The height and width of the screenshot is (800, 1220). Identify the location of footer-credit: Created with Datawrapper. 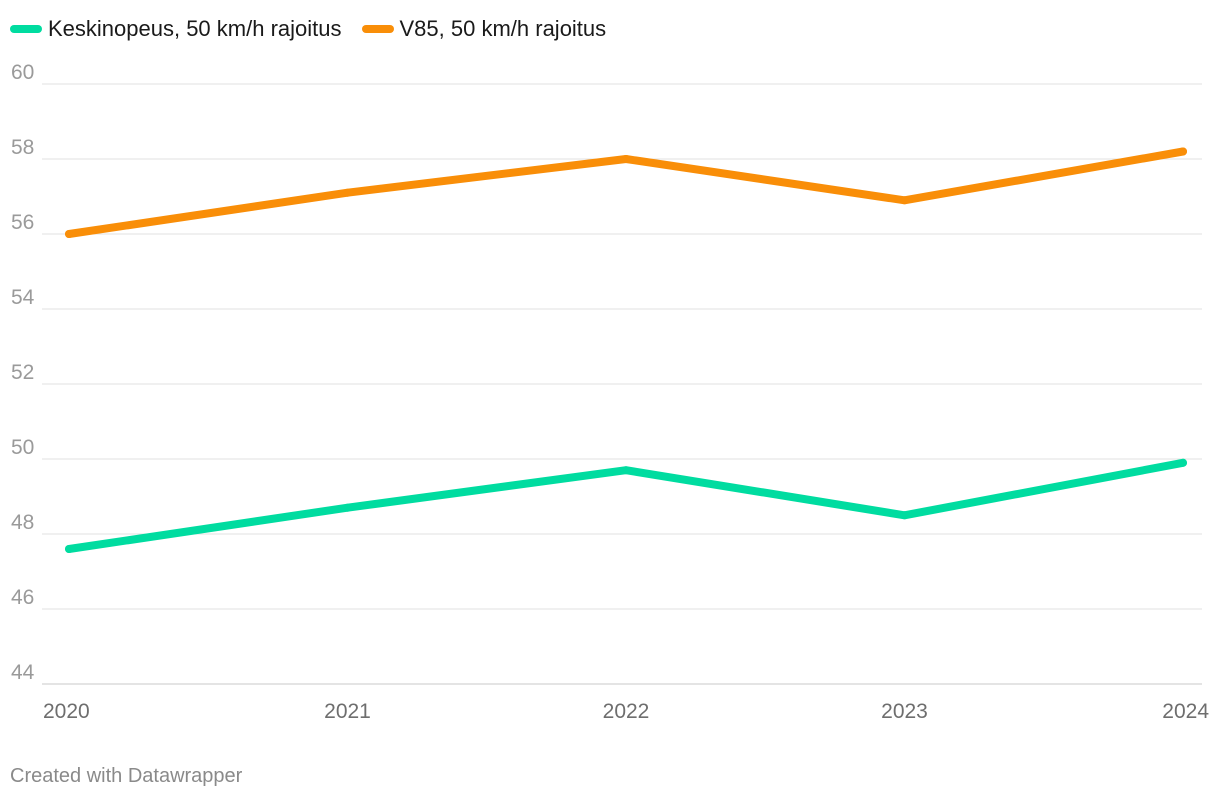
(126, 776).